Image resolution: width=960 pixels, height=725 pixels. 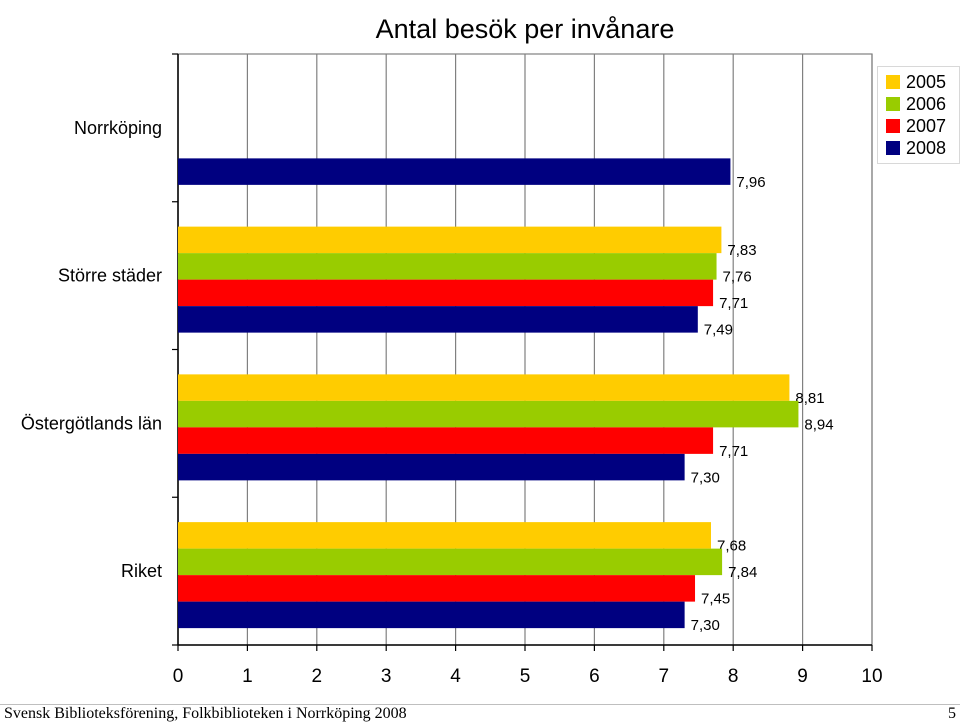 What do you see at coordinates (386, 676) in the screenshot?
I see `x-tick-label-3: 3` at bounding box center [386, 676].